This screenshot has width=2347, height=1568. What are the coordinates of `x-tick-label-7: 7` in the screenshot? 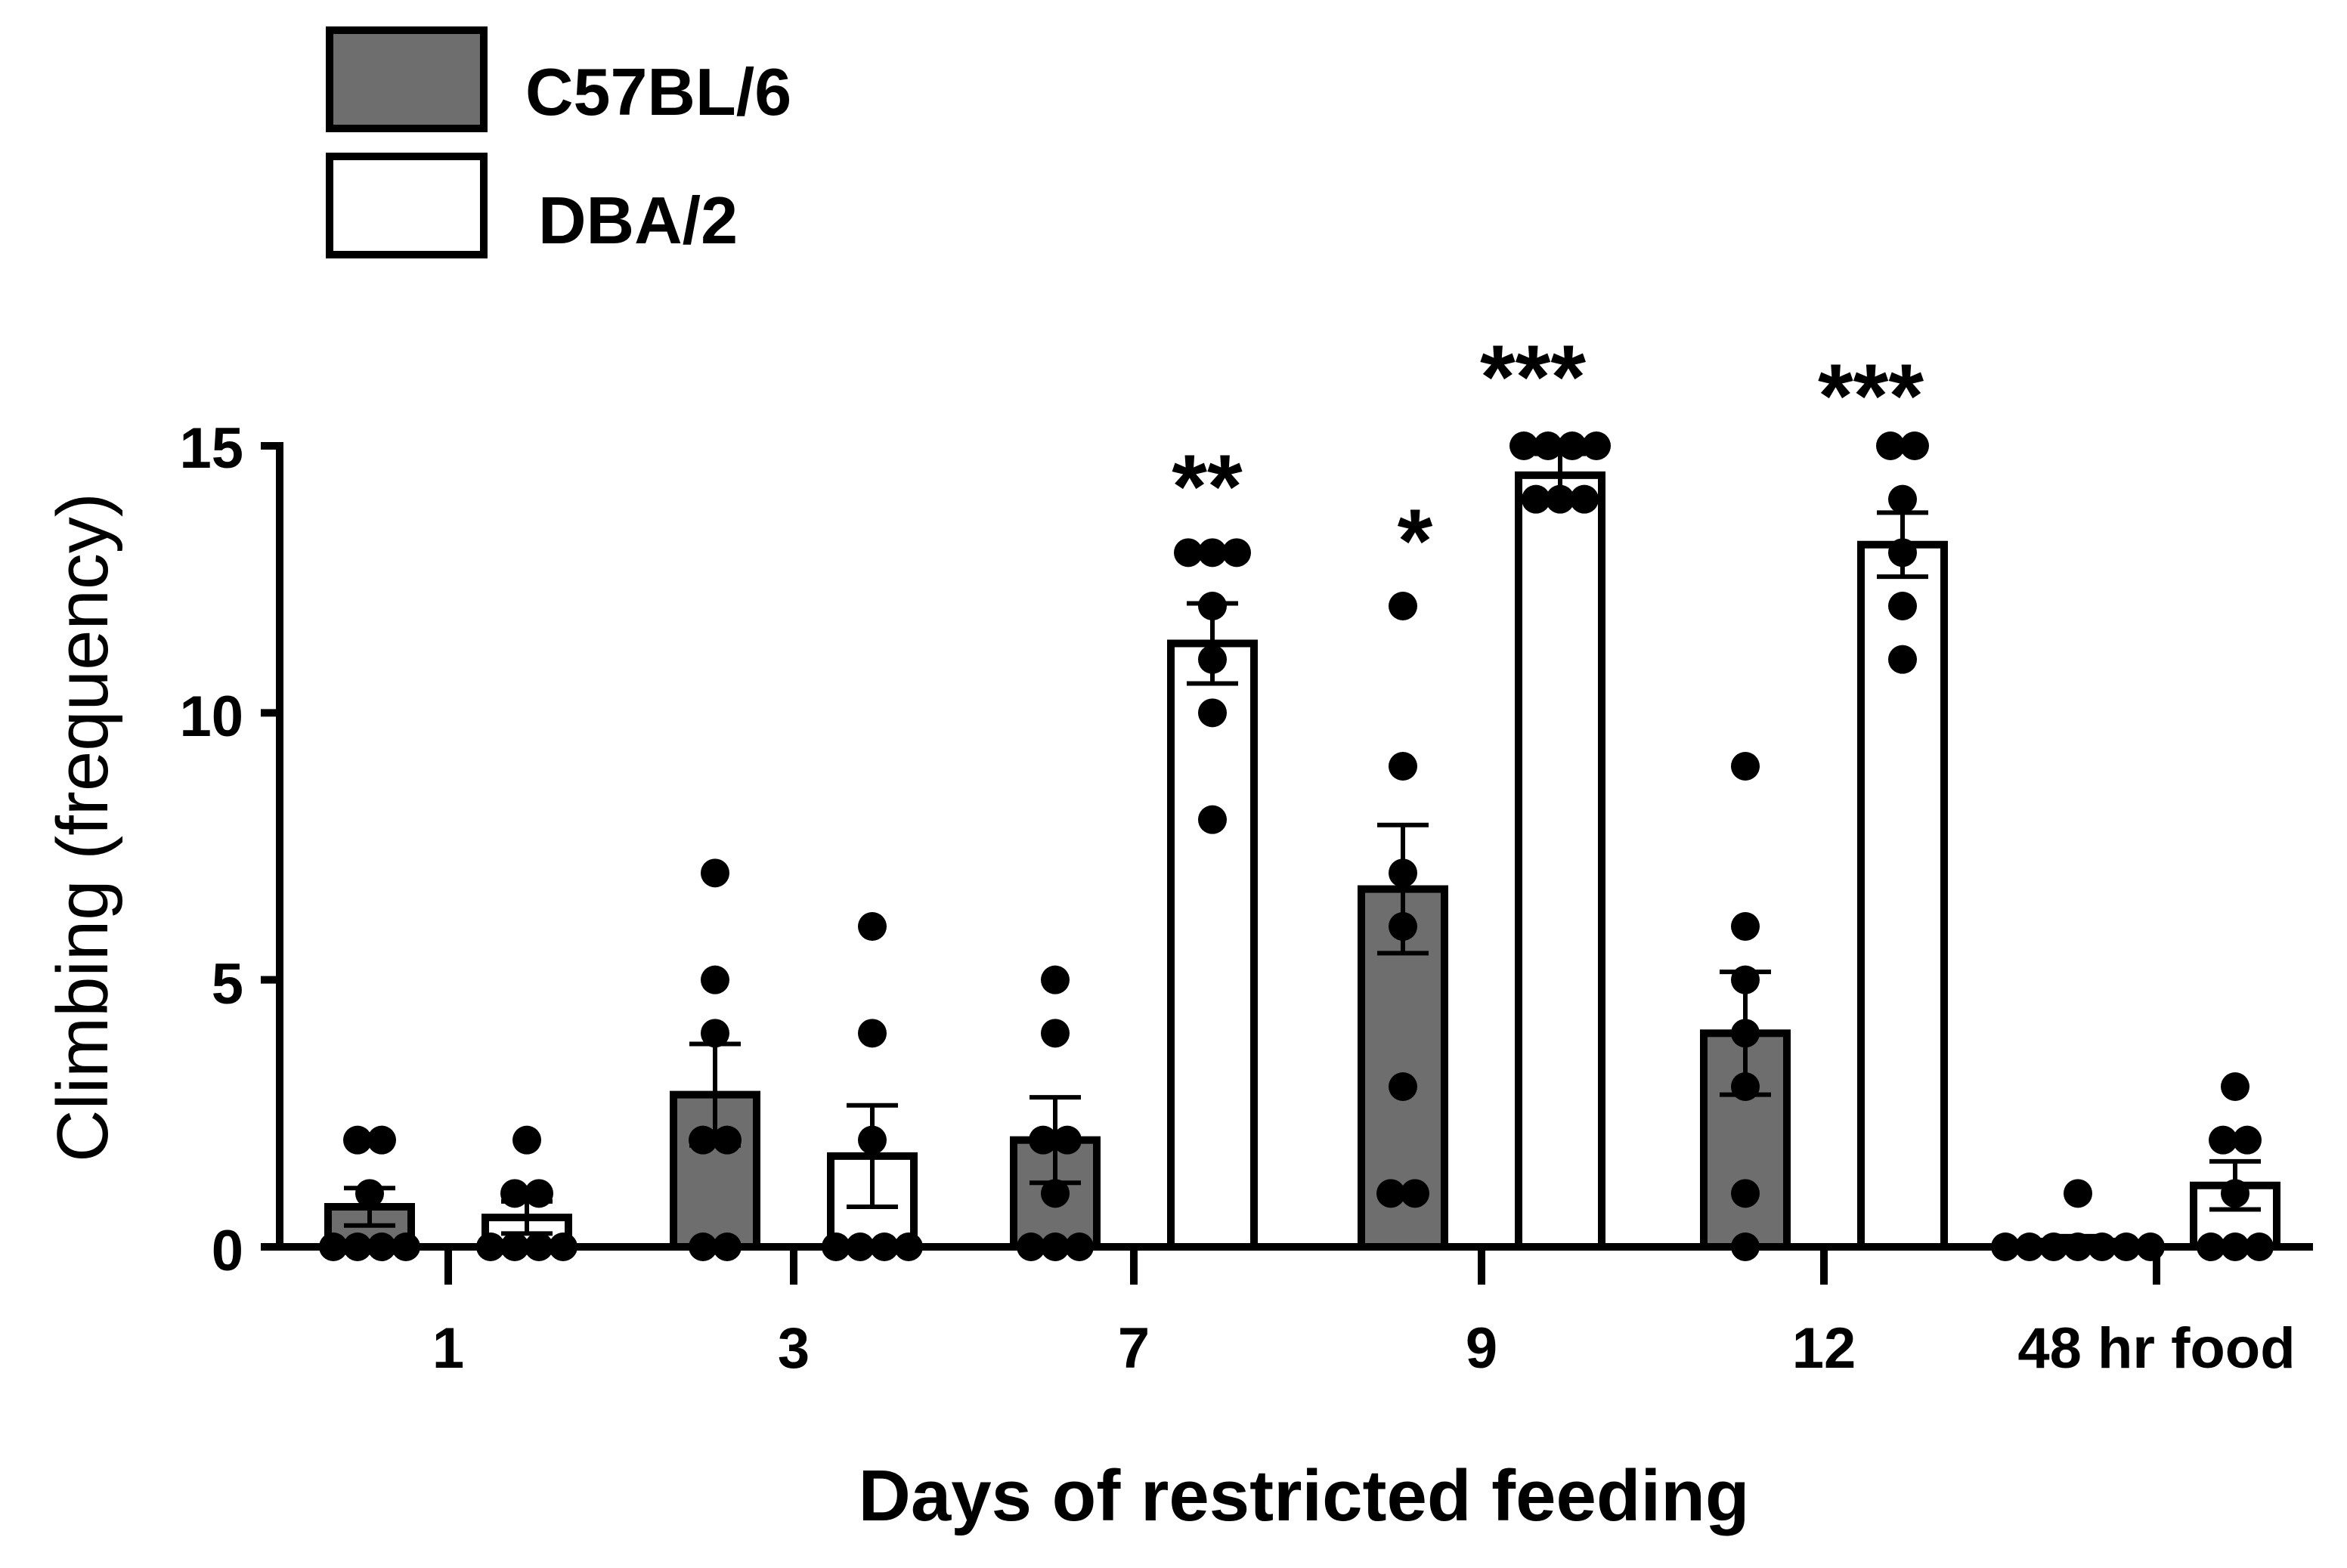 It's located at (1134, 1348).